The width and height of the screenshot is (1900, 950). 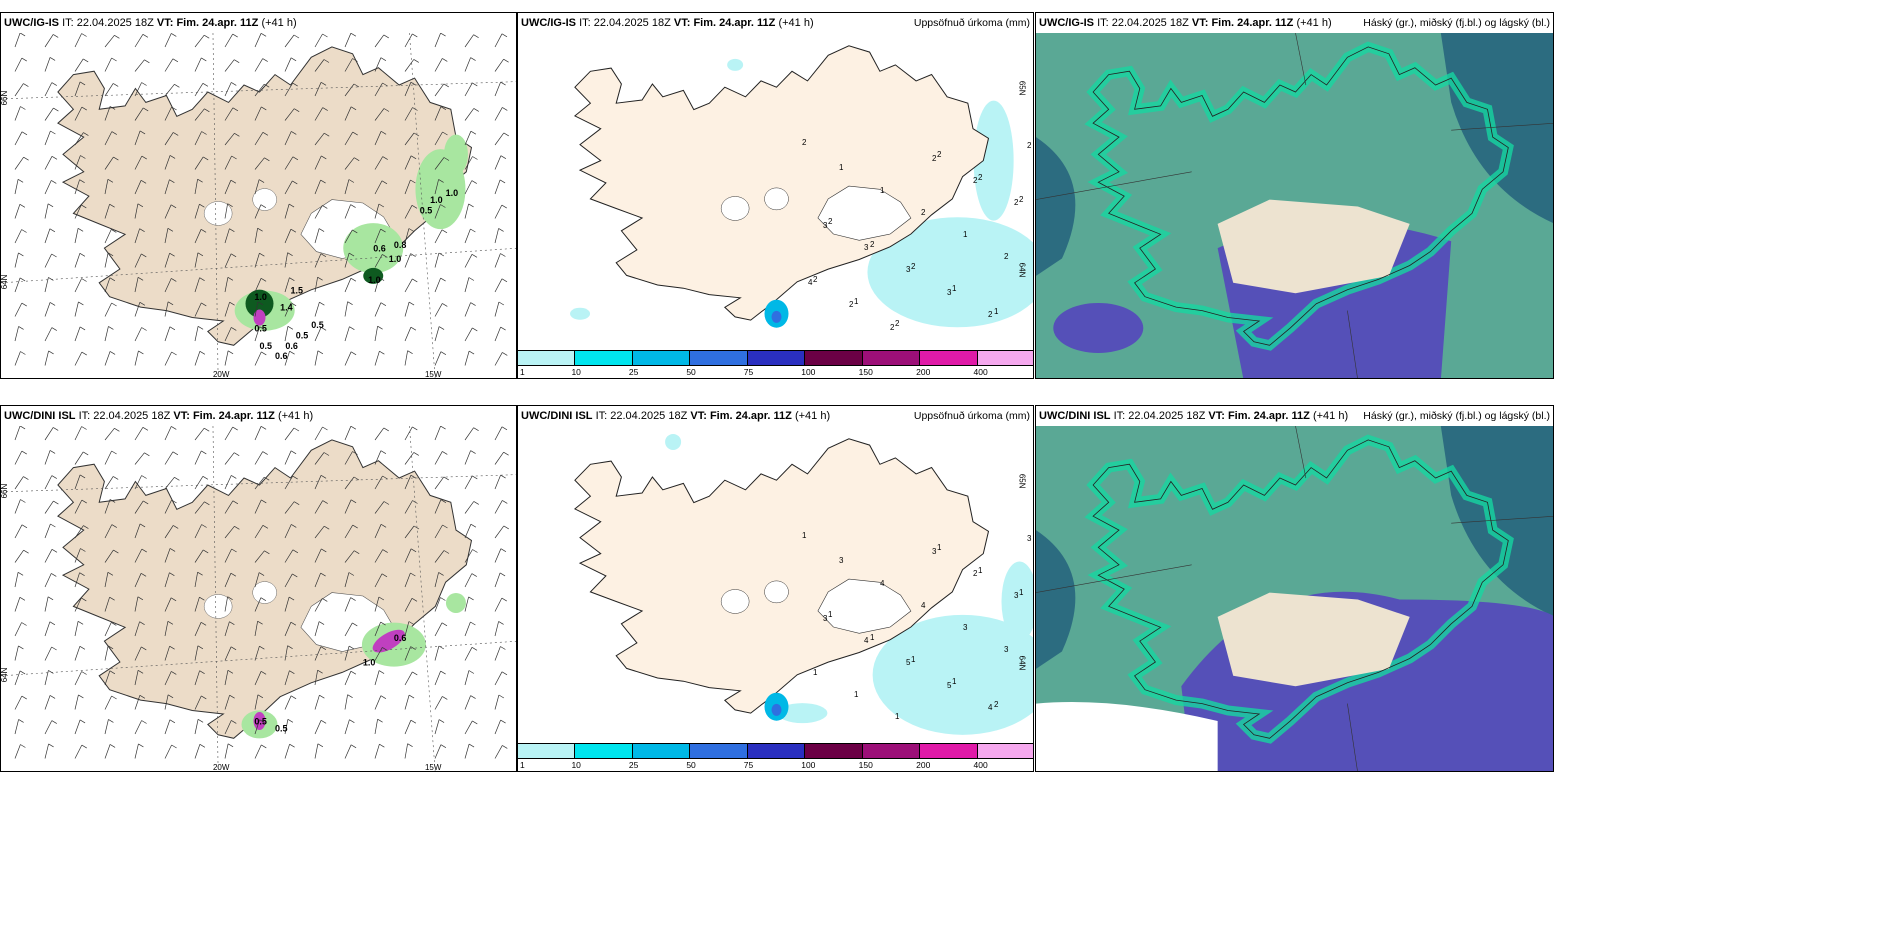 I want to click on precip-colorbar: 1 10 25 50 75 100 150 200 400, so click(x=775, y=364).